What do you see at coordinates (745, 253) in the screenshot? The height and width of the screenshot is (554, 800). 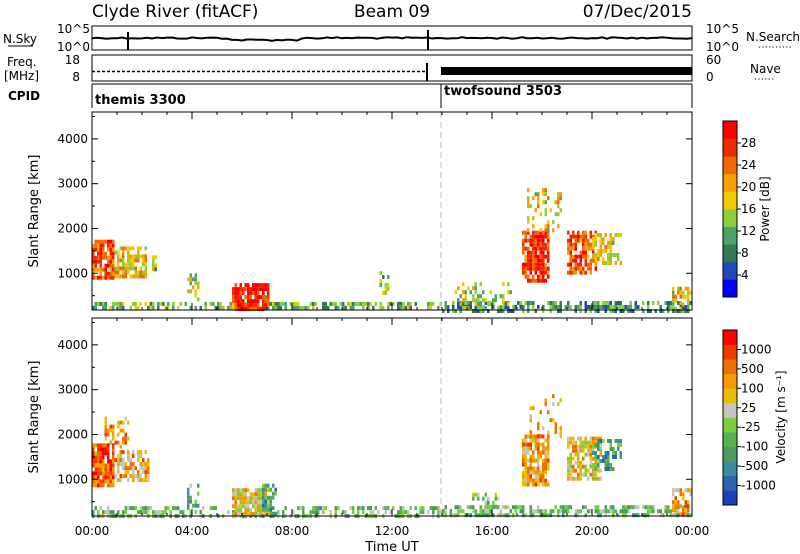 I see `power-colorbar-tick-label-5: 8` at bounding box center [745, 253].